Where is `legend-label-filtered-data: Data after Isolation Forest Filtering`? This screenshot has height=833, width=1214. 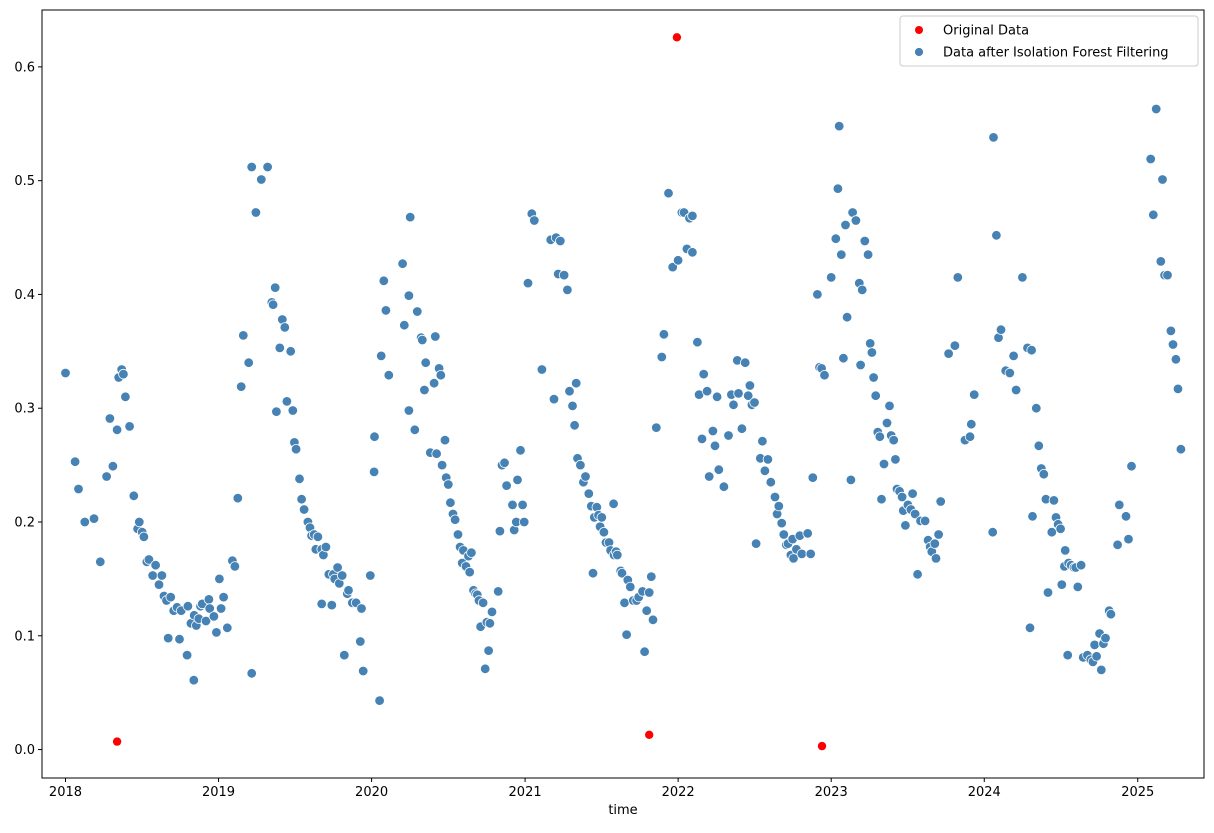
legend-label-filtered-data: Data after Isolation Forest Filtering is located at coordinates (1056, 53).